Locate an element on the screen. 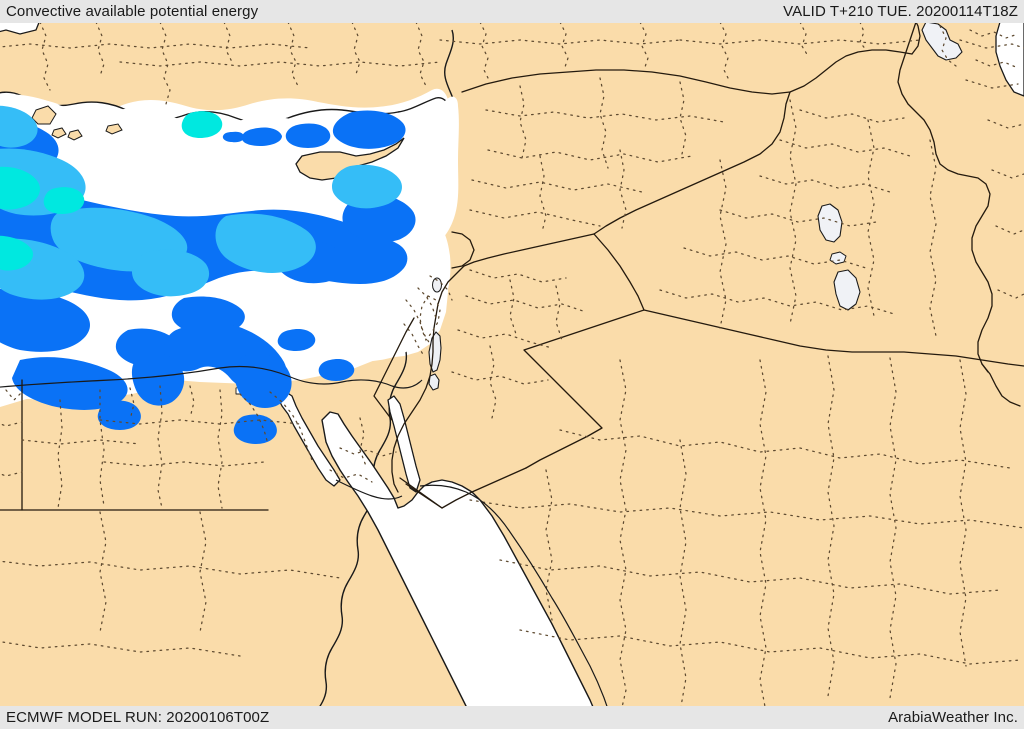  cape-blue-spot-d is located at coordinates (119, 415).